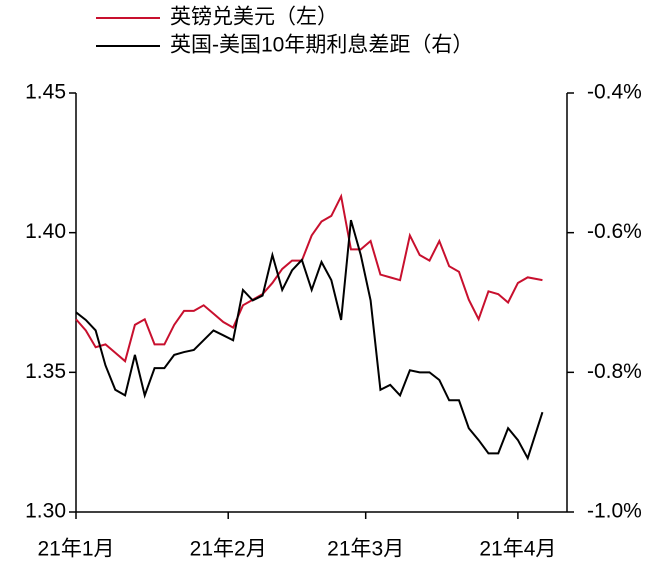 The height and width of the screenshot is (578, 666). What do you see at coordinates (45, 371) in the screenshot?
I see `y-tick-label: 1.35` at bounding box center [45, 371].